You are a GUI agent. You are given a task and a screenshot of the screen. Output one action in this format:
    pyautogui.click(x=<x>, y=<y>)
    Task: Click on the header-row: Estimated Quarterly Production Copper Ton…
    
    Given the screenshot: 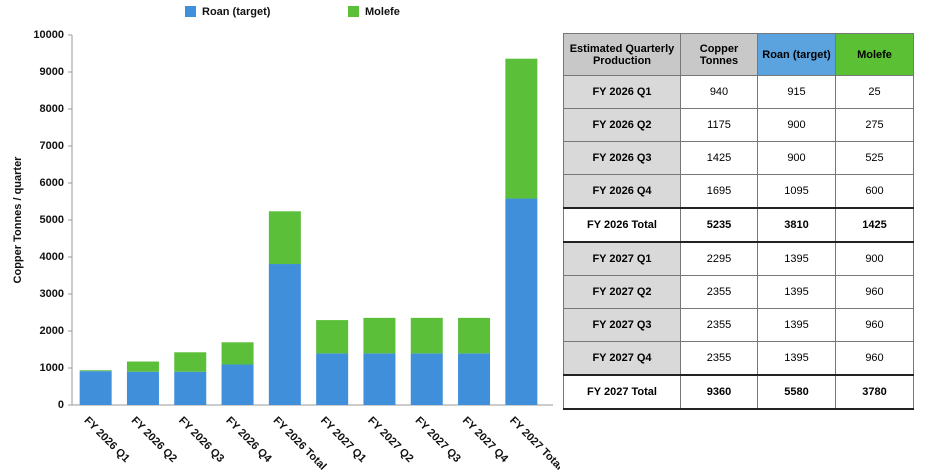 What is the action you would take?
    pyautogui.click(x=738, y=54)
    